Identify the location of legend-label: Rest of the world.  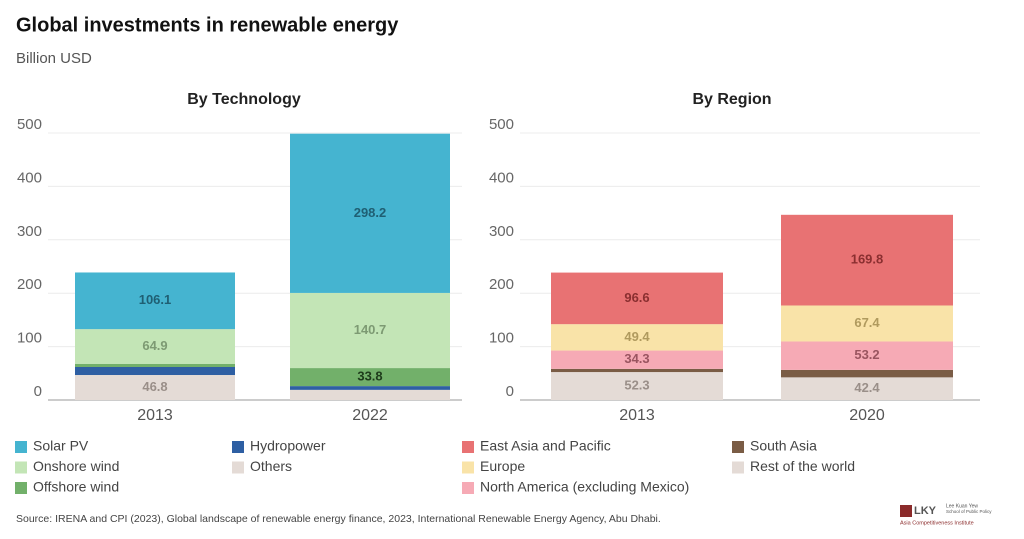
(802, 466).